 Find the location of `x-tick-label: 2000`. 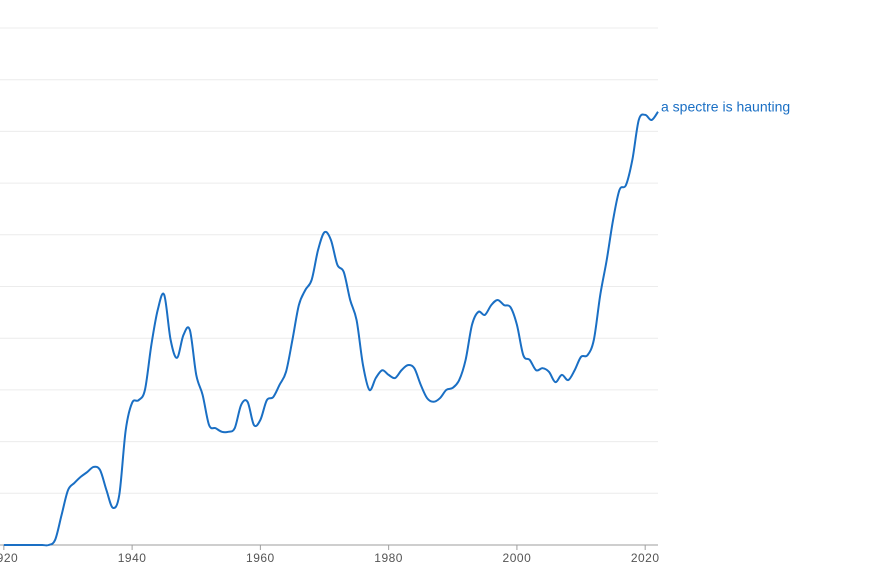

x-tick-label: 2000 is located at coordinates (517, 558).